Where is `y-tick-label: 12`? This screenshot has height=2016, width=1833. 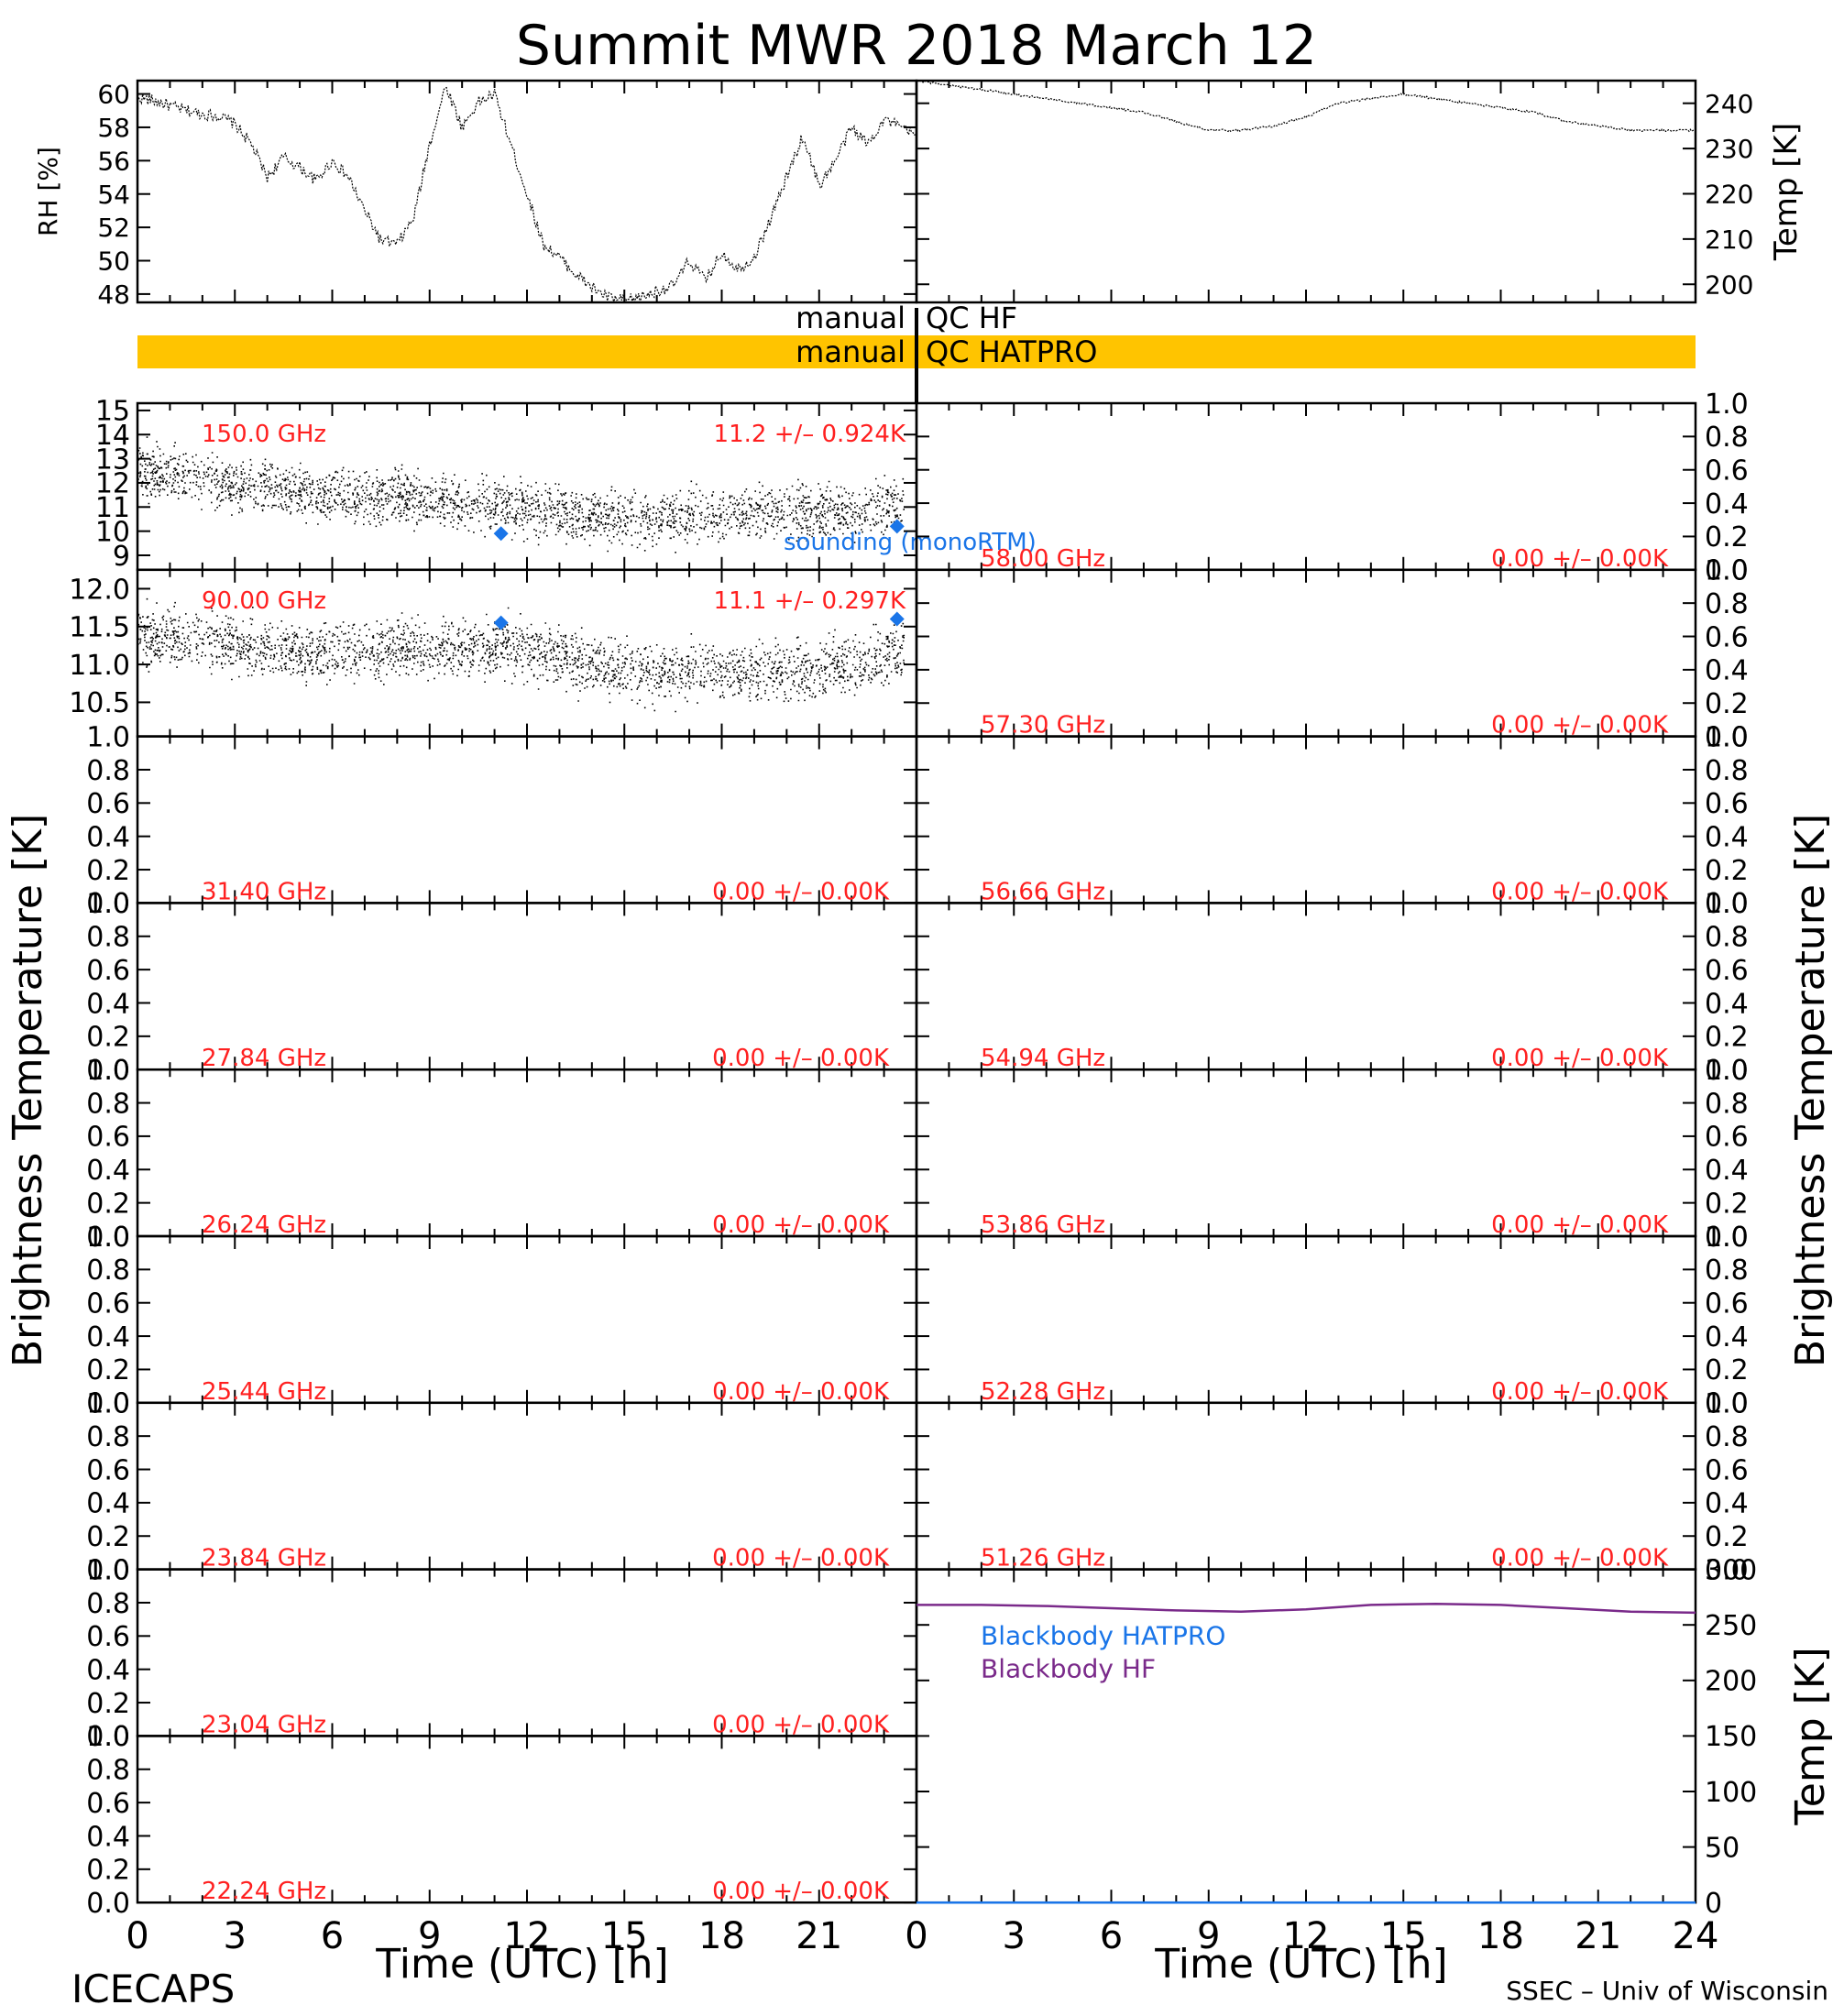 y-tick-label: 12 is located at coordinates (112, 484).